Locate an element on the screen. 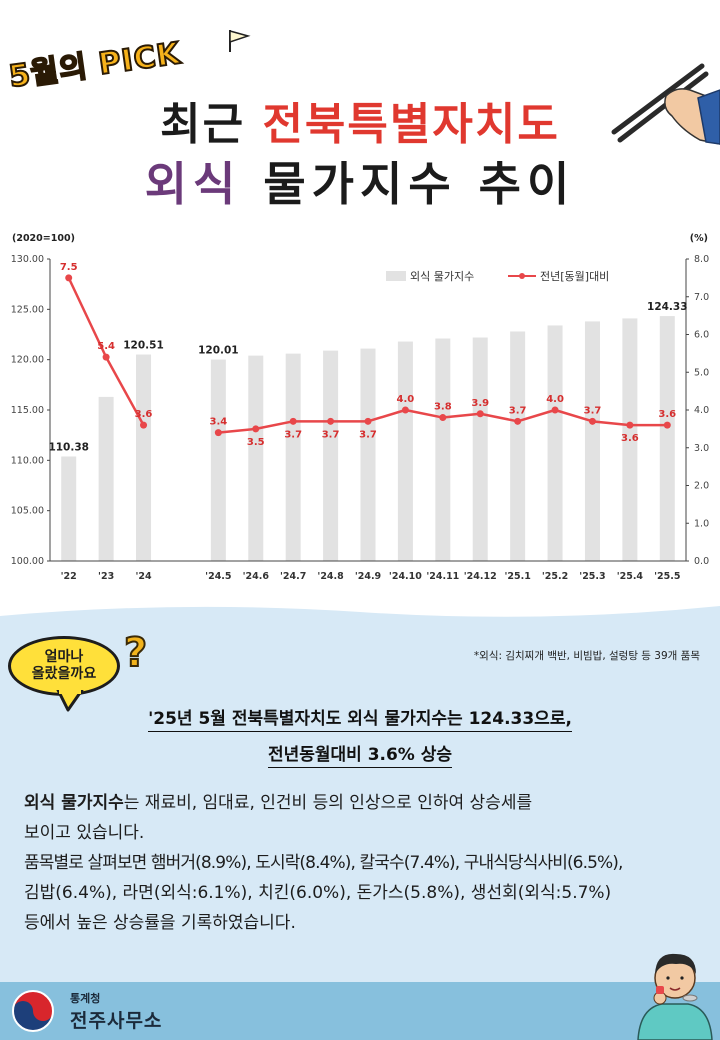 The height and width of the screenshot is (1040, 720). yoy-value-label: 7.5 is located at coordinates (69, 267).